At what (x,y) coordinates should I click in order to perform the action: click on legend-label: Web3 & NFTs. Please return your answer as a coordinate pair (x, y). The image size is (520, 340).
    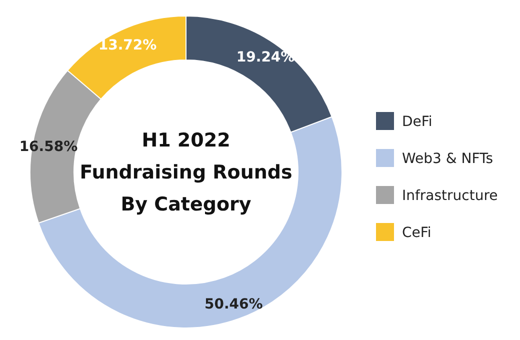
    Looking at the image, I should click on (448, 158).